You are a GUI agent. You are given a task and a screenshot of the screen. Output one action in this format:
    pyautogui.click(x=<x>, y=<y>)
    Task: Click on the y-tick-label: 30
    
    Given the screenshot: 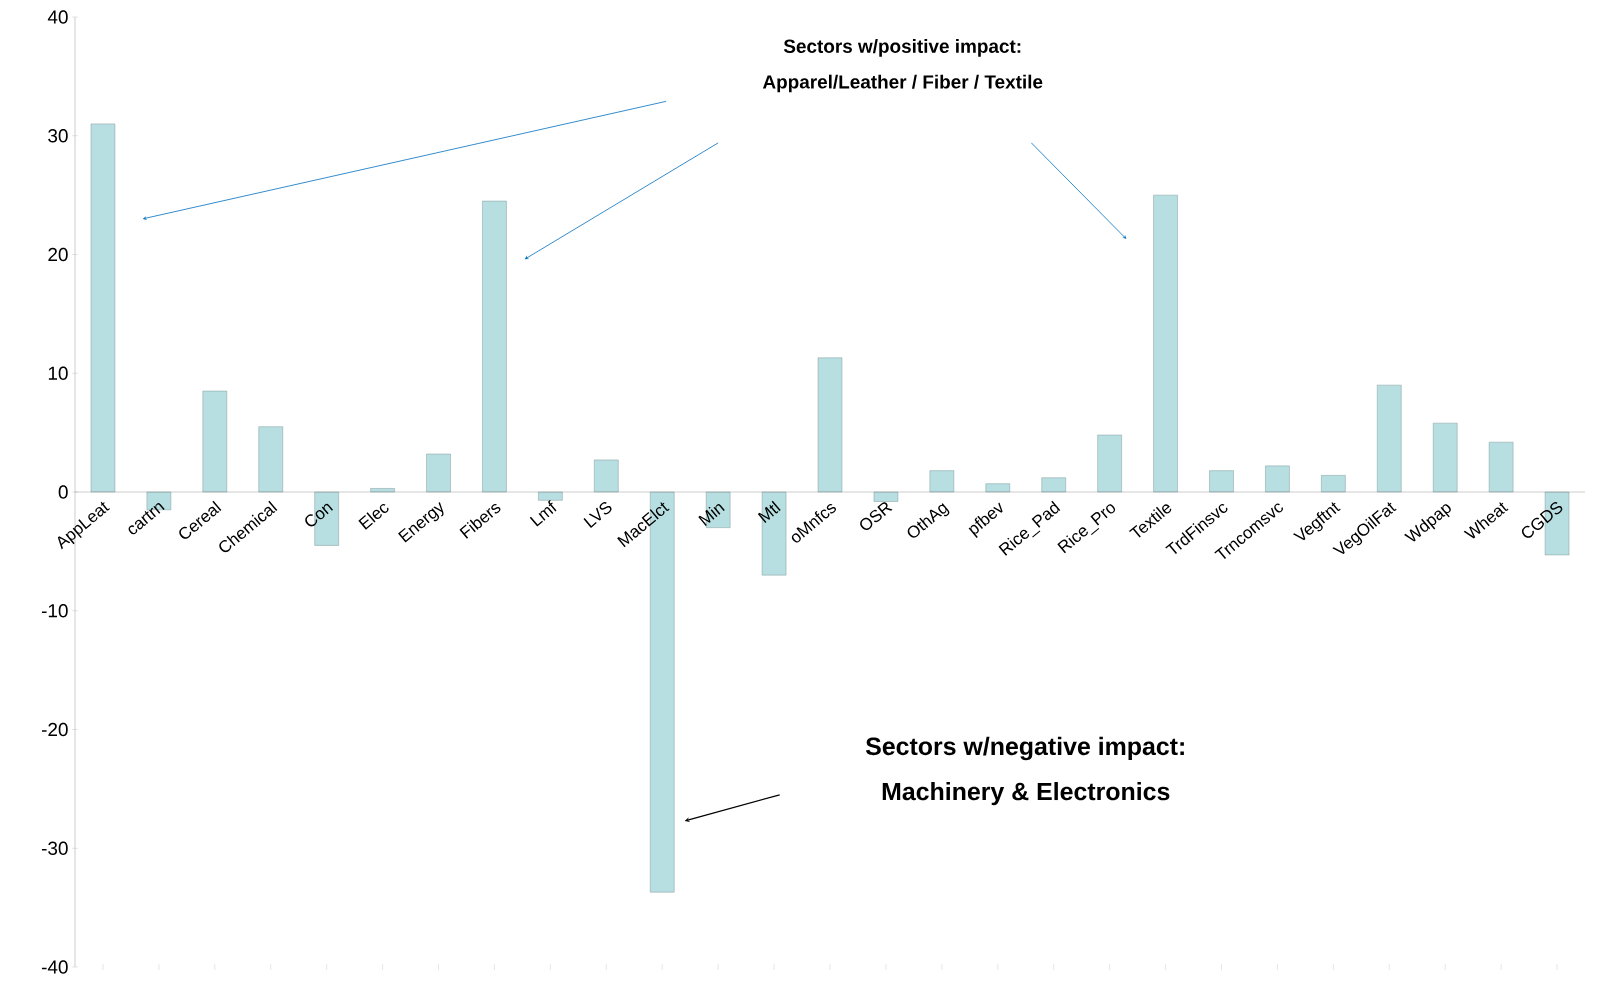 What is the action you would take?
    pyautogui.click(x=58, y=136)
    